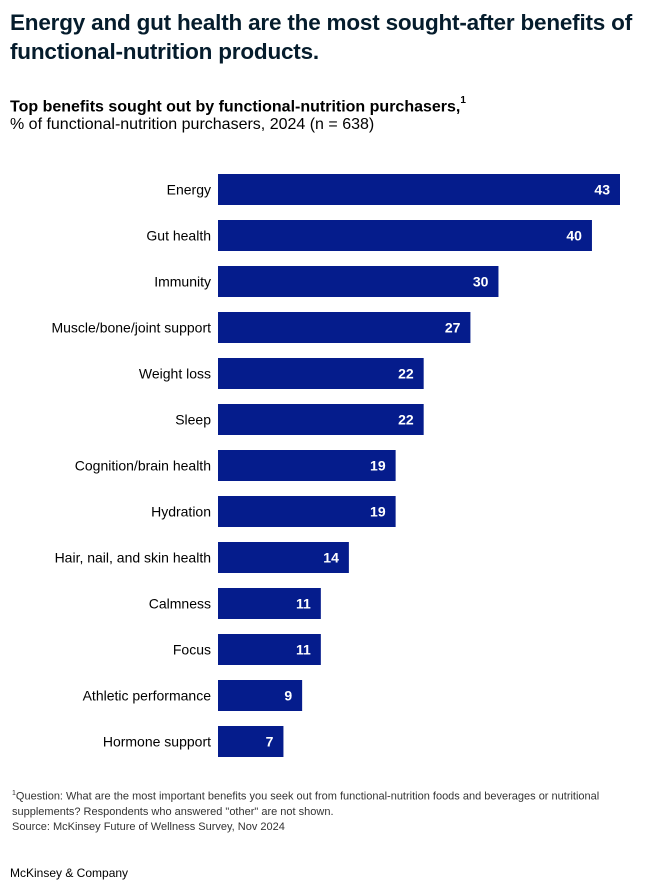 Image resolution: width=662 pixels, height=891 pixels. Describe the element at coordinates (175, 374) in the screenshot. I see `category-label: Weight loss` at that location.